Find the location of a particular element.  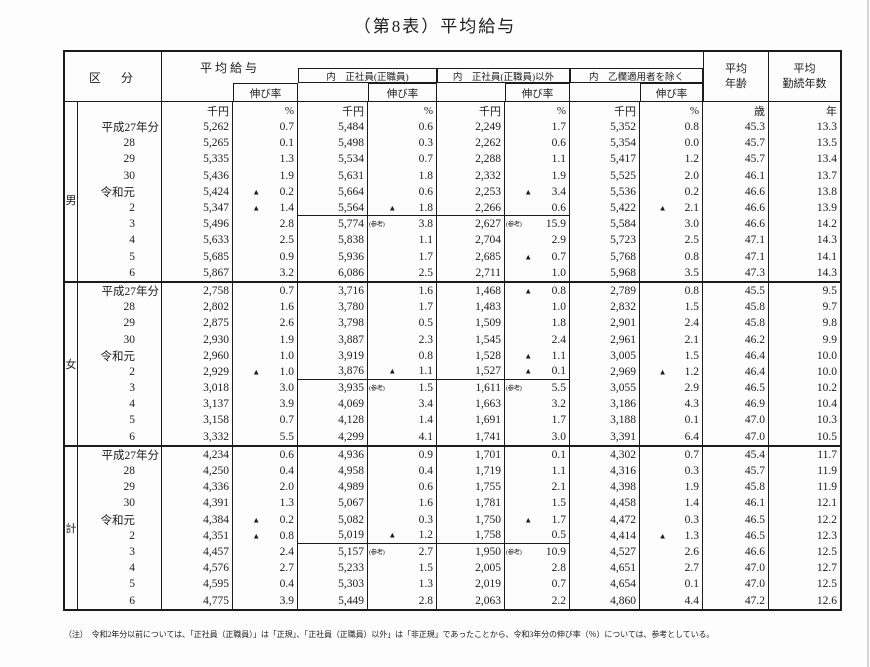

cell-value: 3,005 is located at coordinates (623, 355).